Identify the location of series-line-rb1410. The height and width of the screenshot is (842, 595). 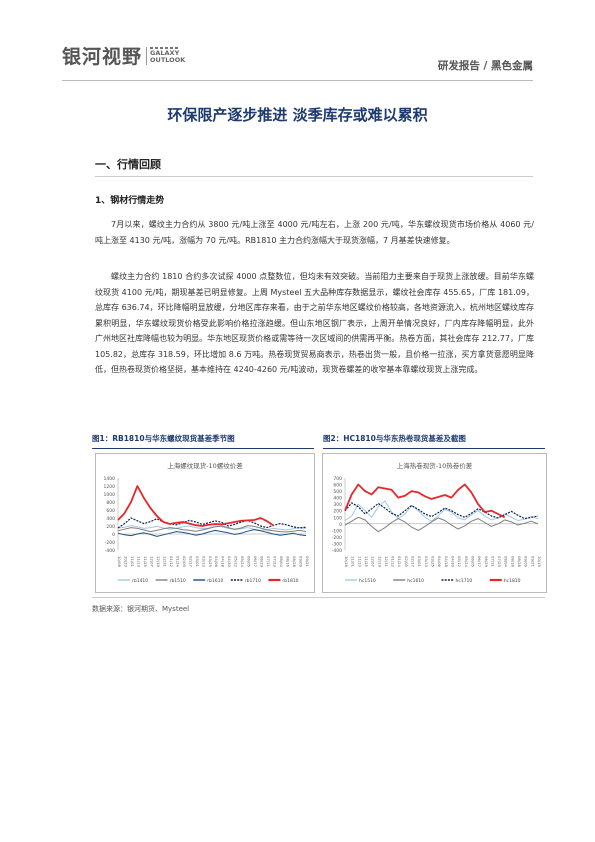
(212, 528).